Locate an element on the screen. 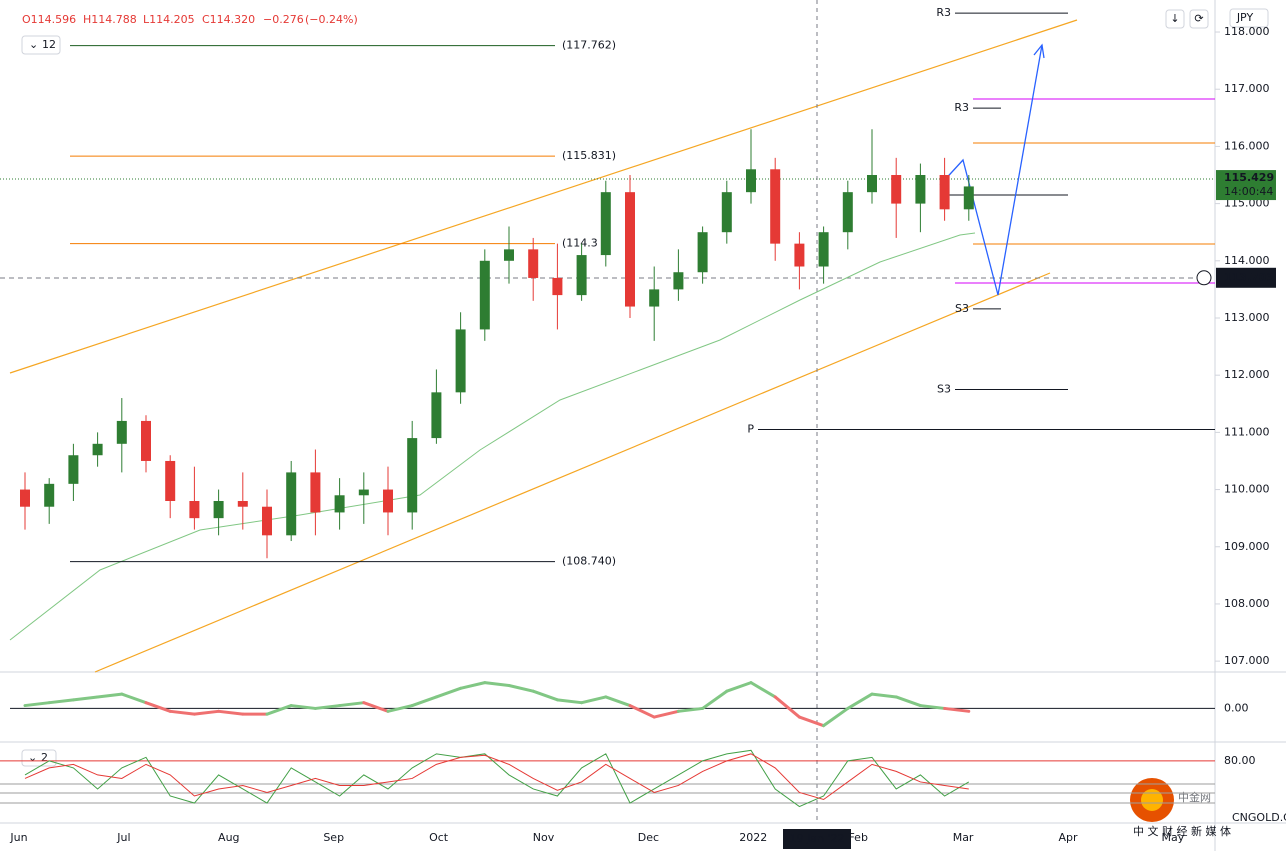  y-tick-label: 113.000 is located at coordinates (1247, 317).